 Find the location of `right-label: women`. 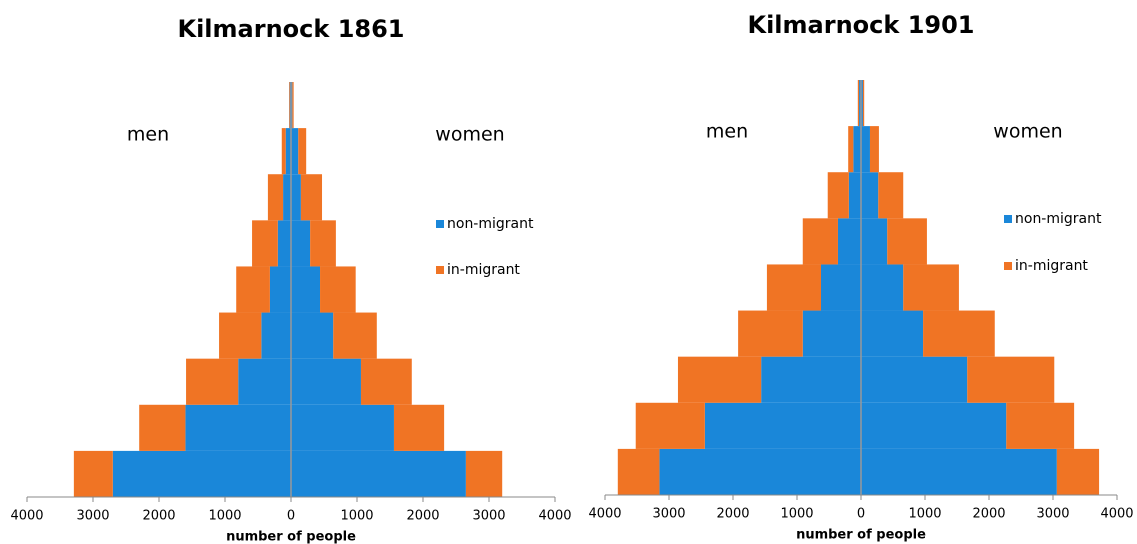

right-label: women is located at coordinates (1027, 132).